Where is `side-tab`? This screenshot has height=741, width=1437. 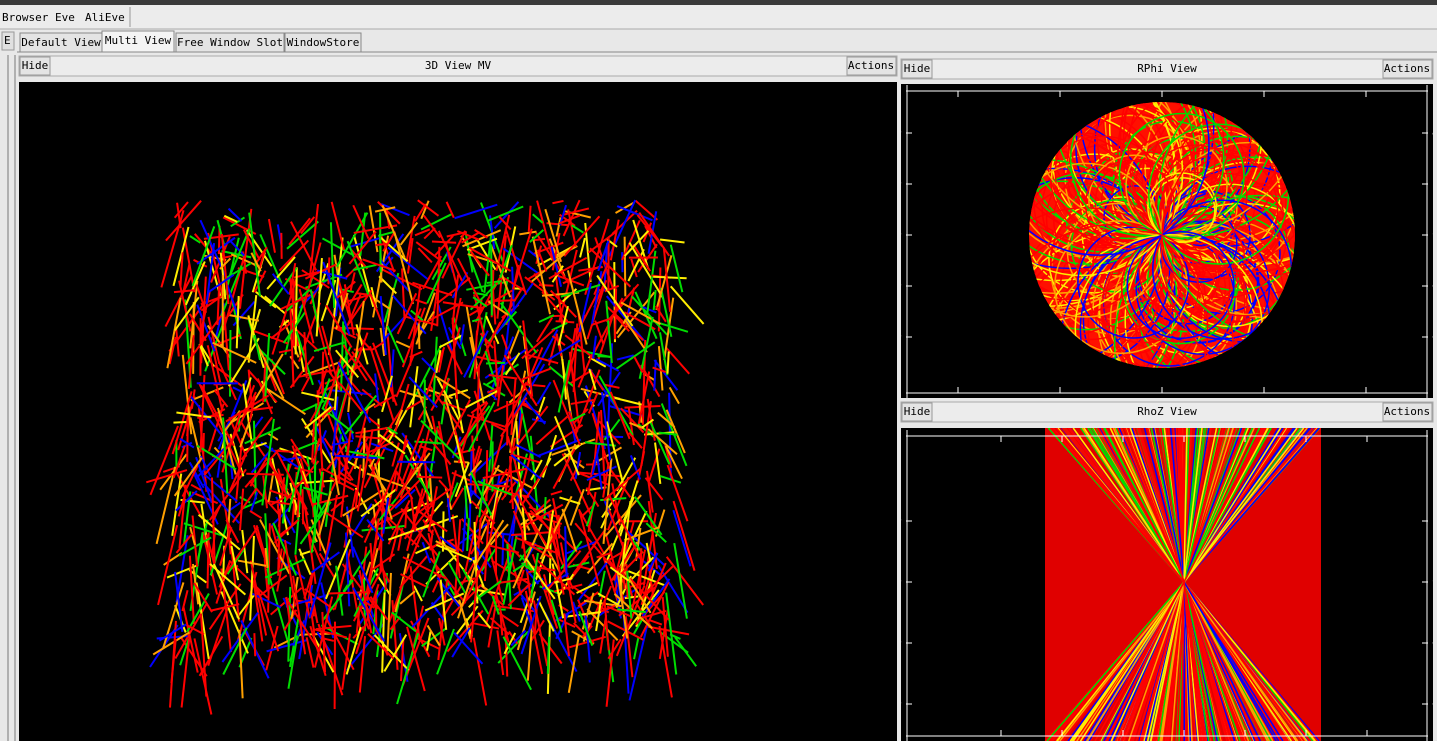
side-tab is located at coordinates (8, 41).